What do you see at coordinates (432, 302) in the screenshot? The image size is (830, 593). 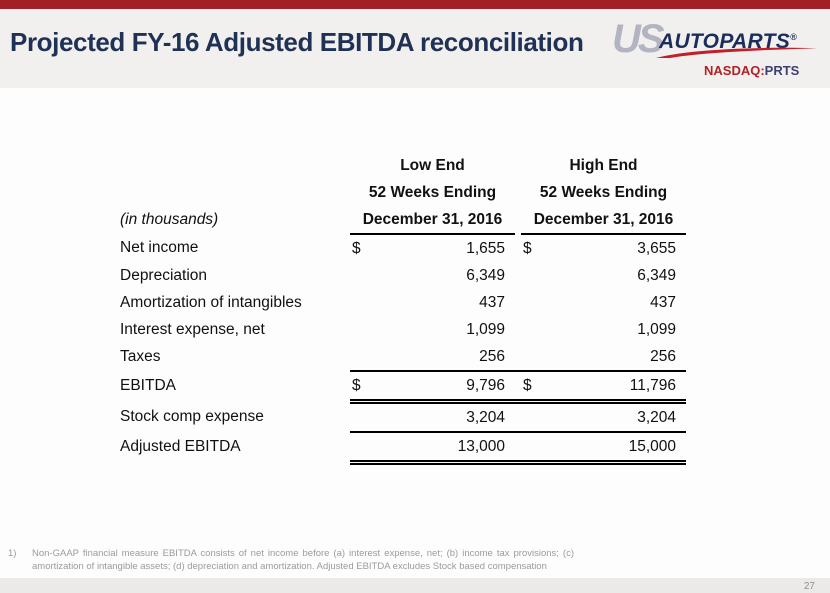 I see `low-value-cell: 437` at bounding box center [432, 302].